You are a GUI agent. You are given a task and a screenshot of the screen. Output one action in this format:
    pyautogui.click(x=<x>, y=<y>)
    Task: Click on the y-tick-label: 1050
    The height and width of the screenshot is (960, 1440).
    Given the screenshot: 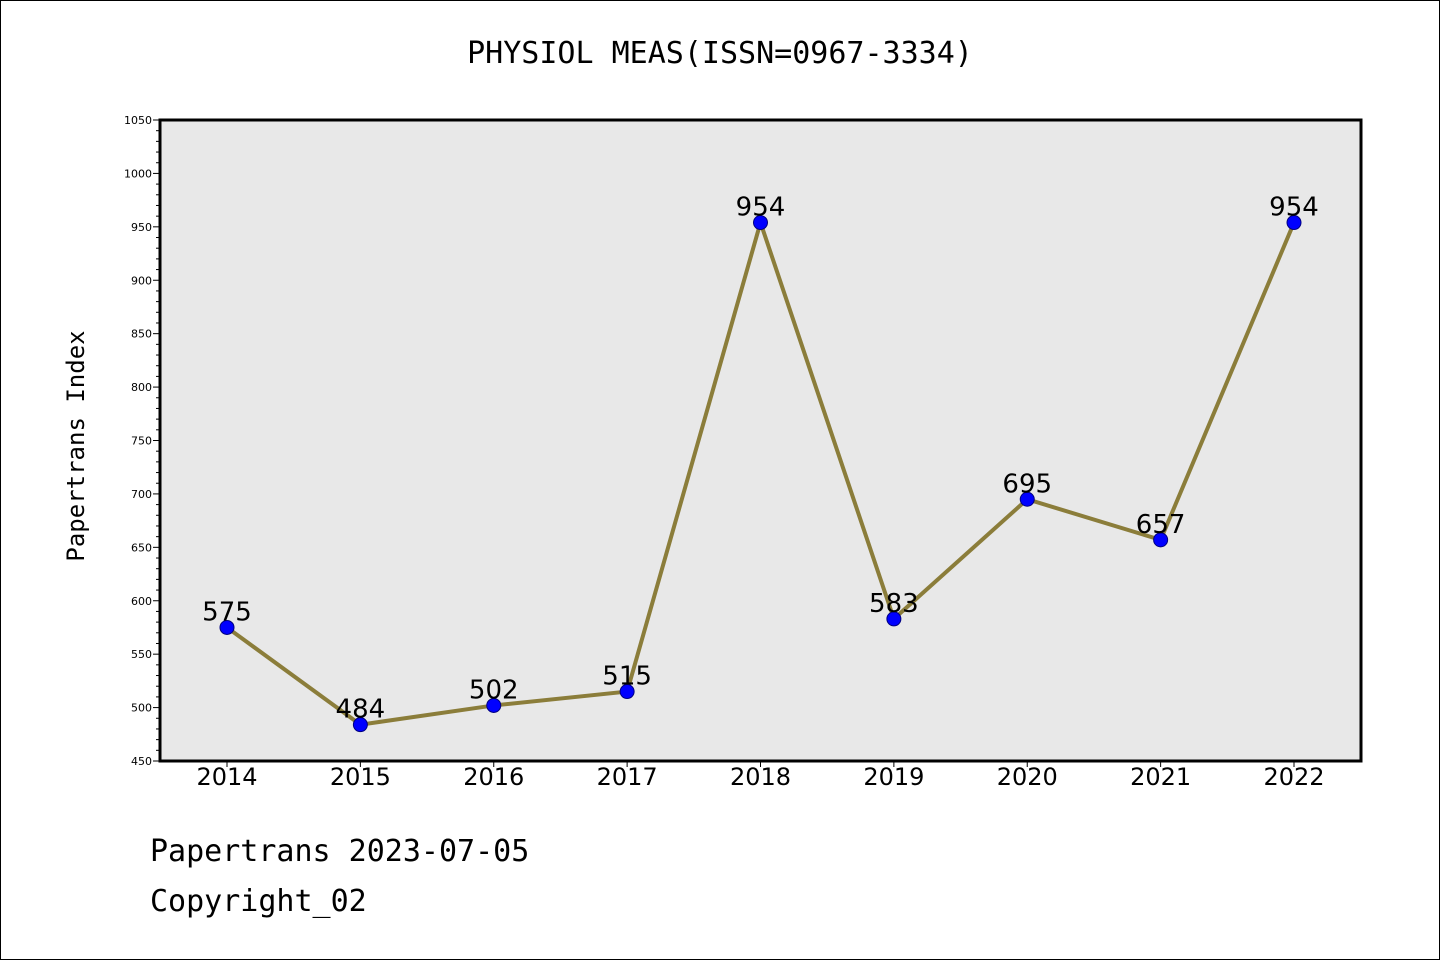 What is the action you would take?
    pyautogui.click(x=138, y=120)
    